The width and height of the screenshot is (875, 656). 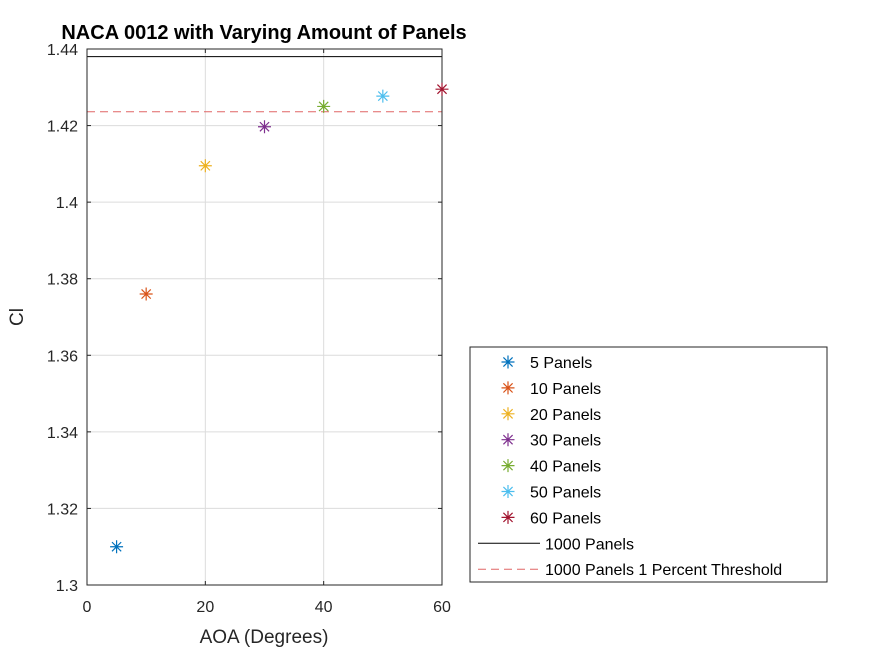 What do you see at coordinates (62, 127) in the screenshot?
I see `y-tick-label: 1.42` at bounding box center [62, 127].